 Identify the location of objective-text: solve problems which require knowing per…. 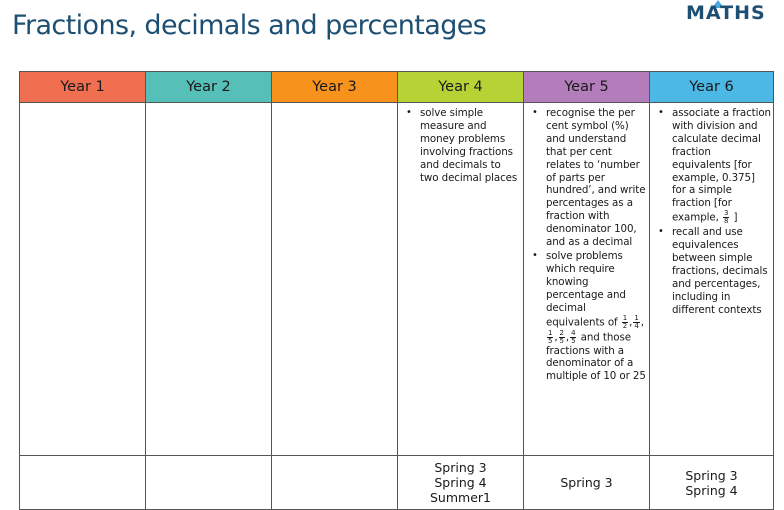
(586, 288).